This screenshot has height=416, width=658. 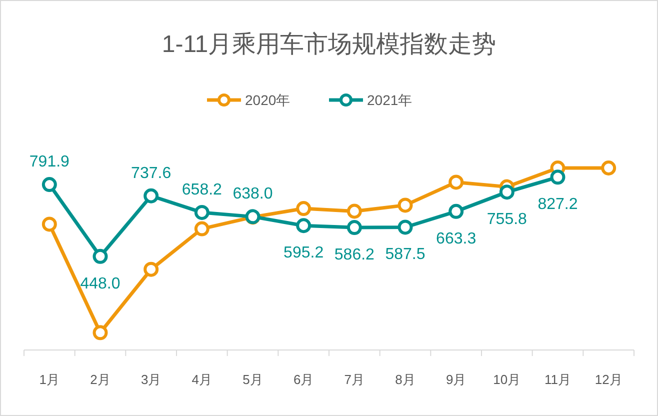 What do you see at coordinates (303, 379) in the screenshot?
I see `x-tick-label: 6月` at bounding box center [303, 379].